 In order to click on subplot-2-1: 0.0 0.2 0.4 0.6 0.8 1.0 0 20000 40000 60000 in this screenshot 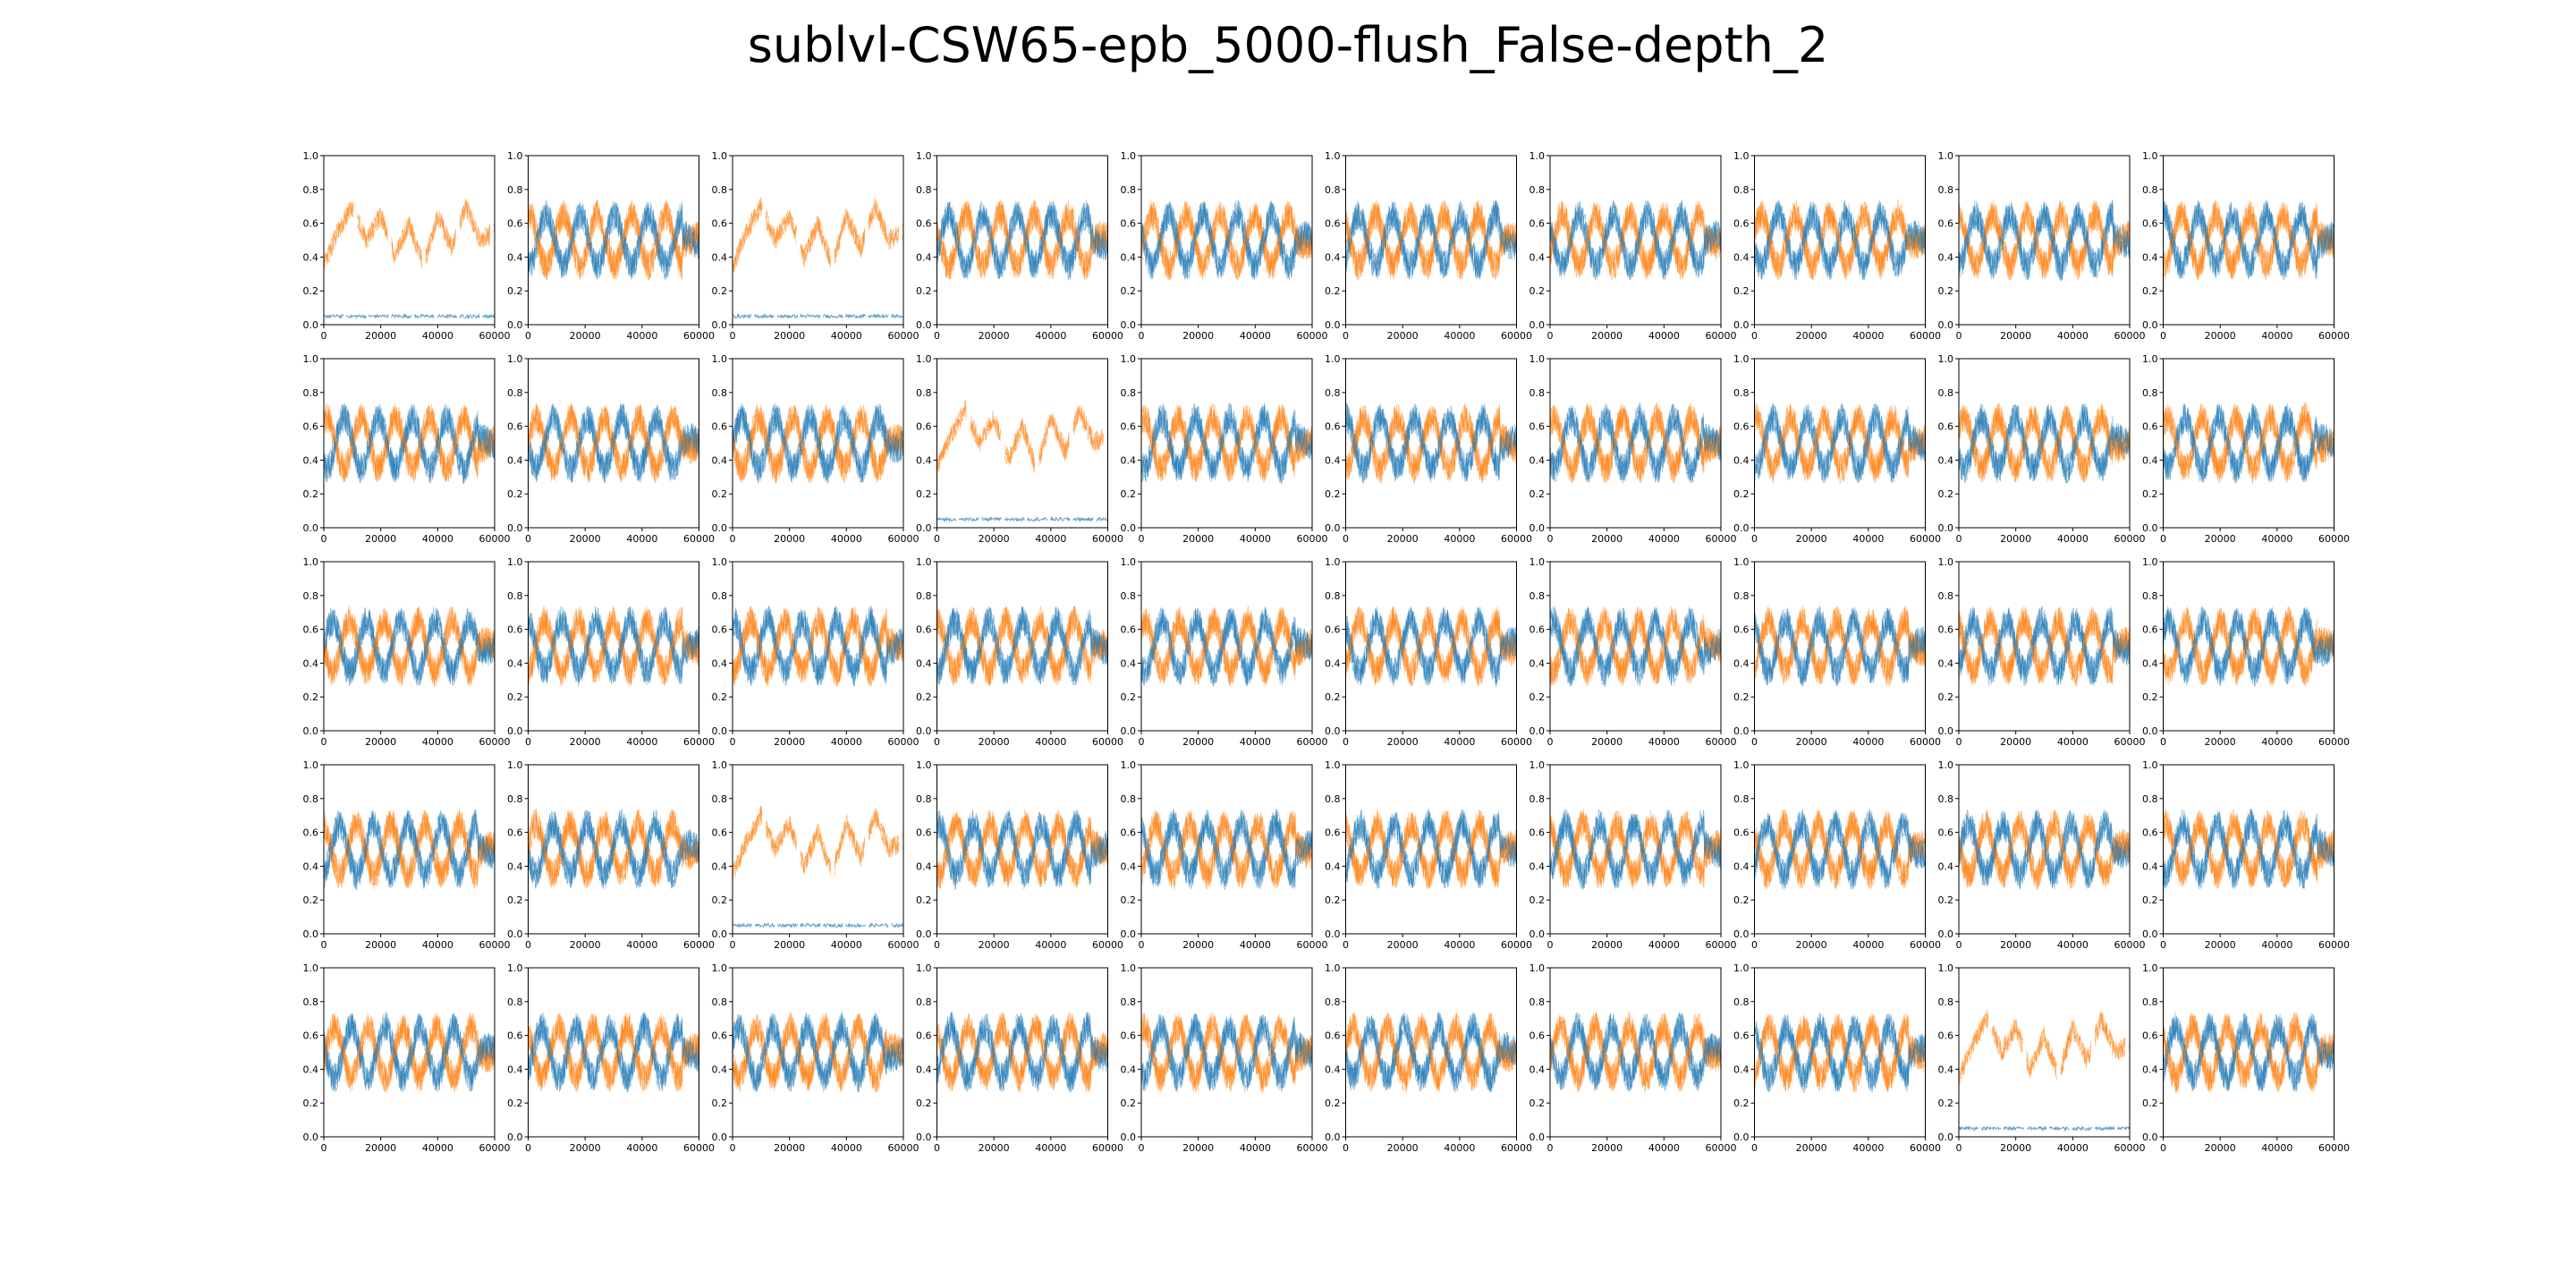, I will do `click(407, 449)`.